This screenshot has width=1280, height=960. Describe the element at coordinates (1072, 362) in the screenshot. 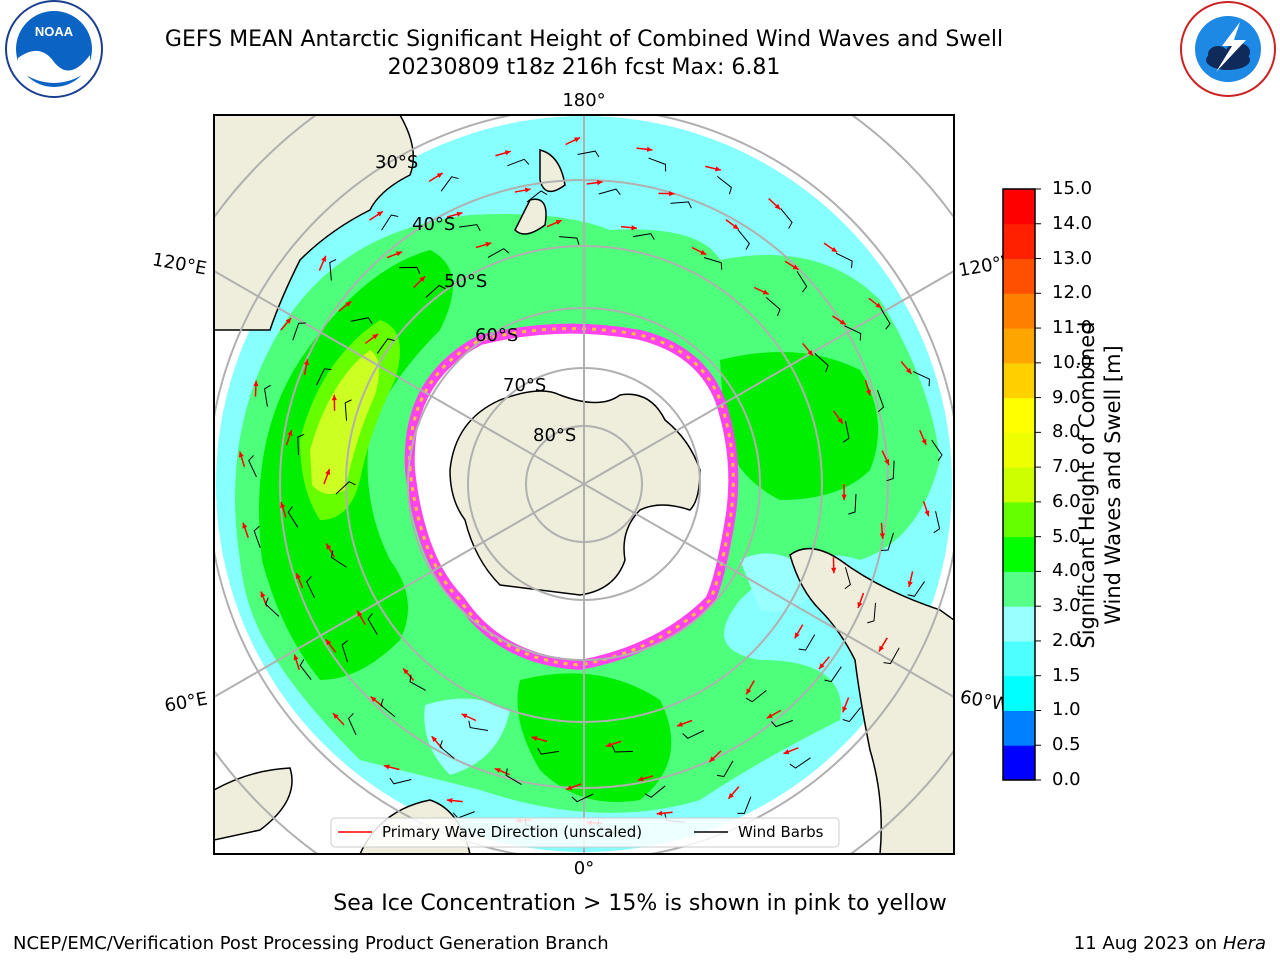

I see `colorbar-tick-label: 10.0` at that location.